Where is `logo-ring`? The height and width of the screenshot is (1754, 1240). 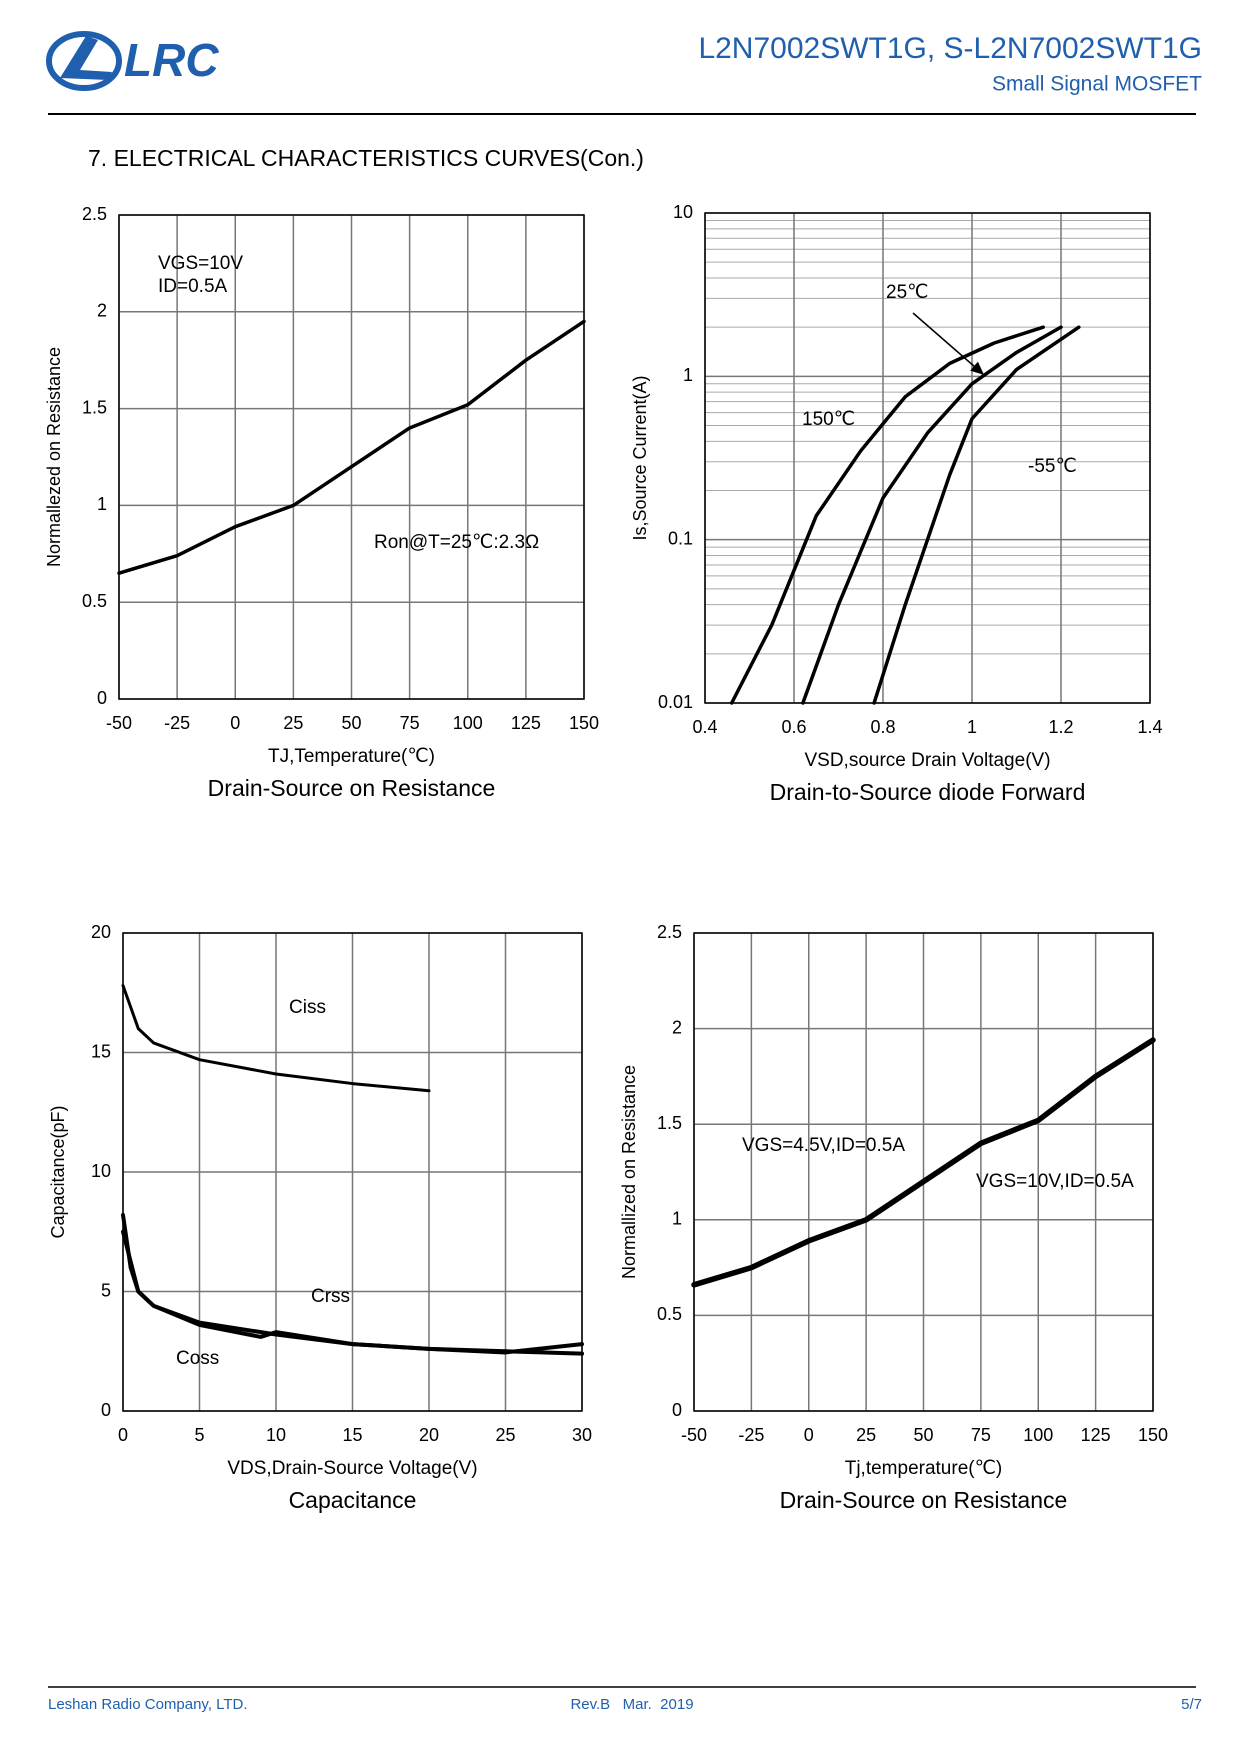 logo-ring is located at coordinates (84, 61).